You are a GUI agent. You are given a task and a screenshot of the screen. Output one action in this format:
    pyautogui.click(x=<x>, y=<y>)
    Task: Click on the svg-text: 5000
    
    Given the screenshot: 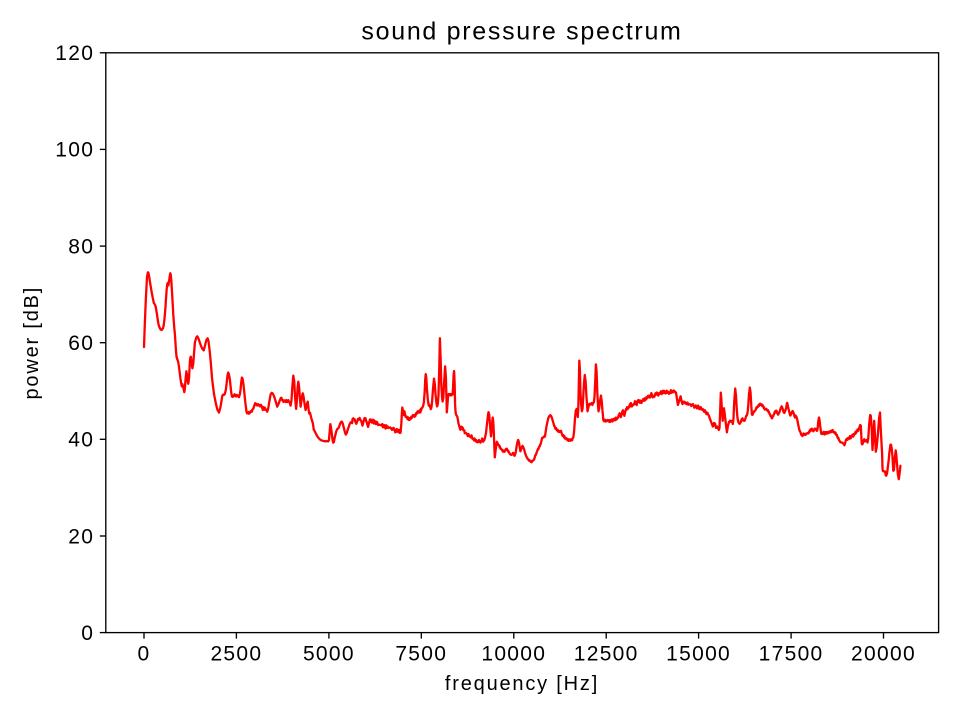 What is the action you would take?
    pyautogui.click(x=329, y=654)
    